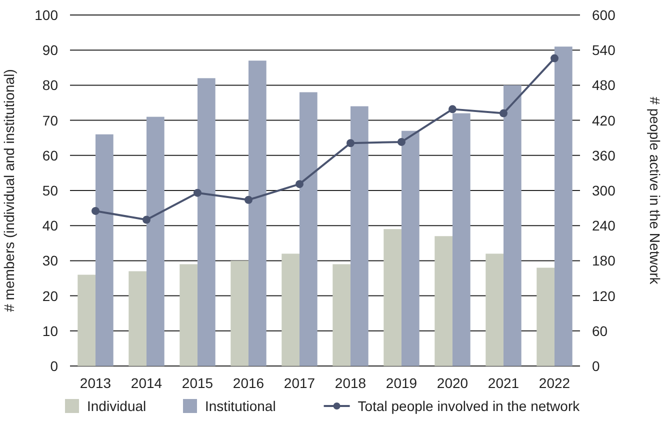  What do you see at coordinates (50, 260) in the screenshot?
I see `y-tick-label: 30` at bounding box center [50, 260].